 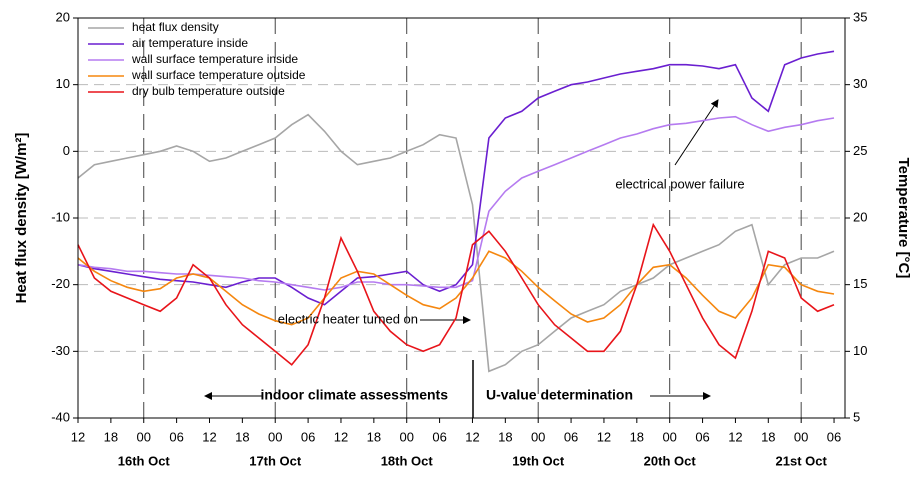 I want to click on y2-tick-label: 20, so click(x=860, y=216).